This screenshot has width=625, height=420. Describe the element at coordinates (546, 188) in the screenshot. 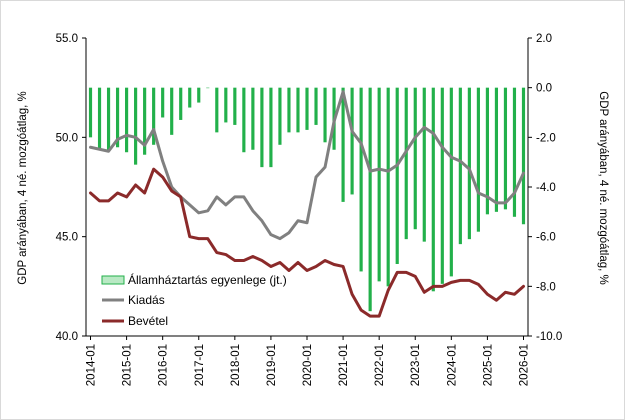

I see `right-tick-label: -4.0` at that location.